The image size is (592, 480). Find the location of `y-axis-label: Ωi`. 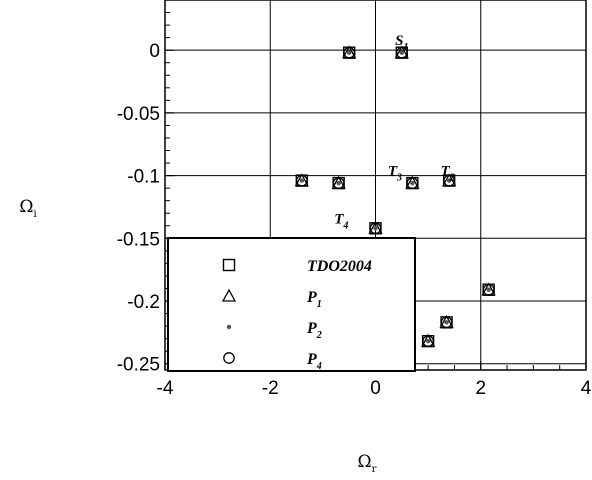

y-axis-label: Ωi is located at coordinates (27, 208).